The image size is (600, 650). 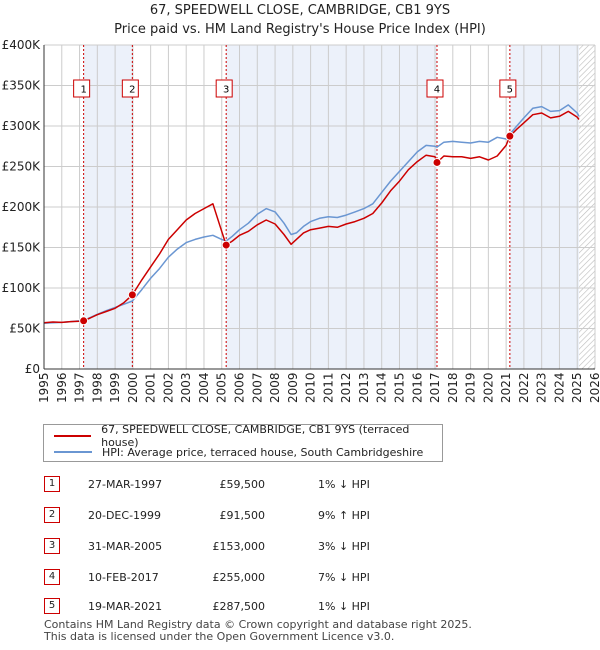 I want to click on sale-price: £59,500, so click(x=242, y=484).